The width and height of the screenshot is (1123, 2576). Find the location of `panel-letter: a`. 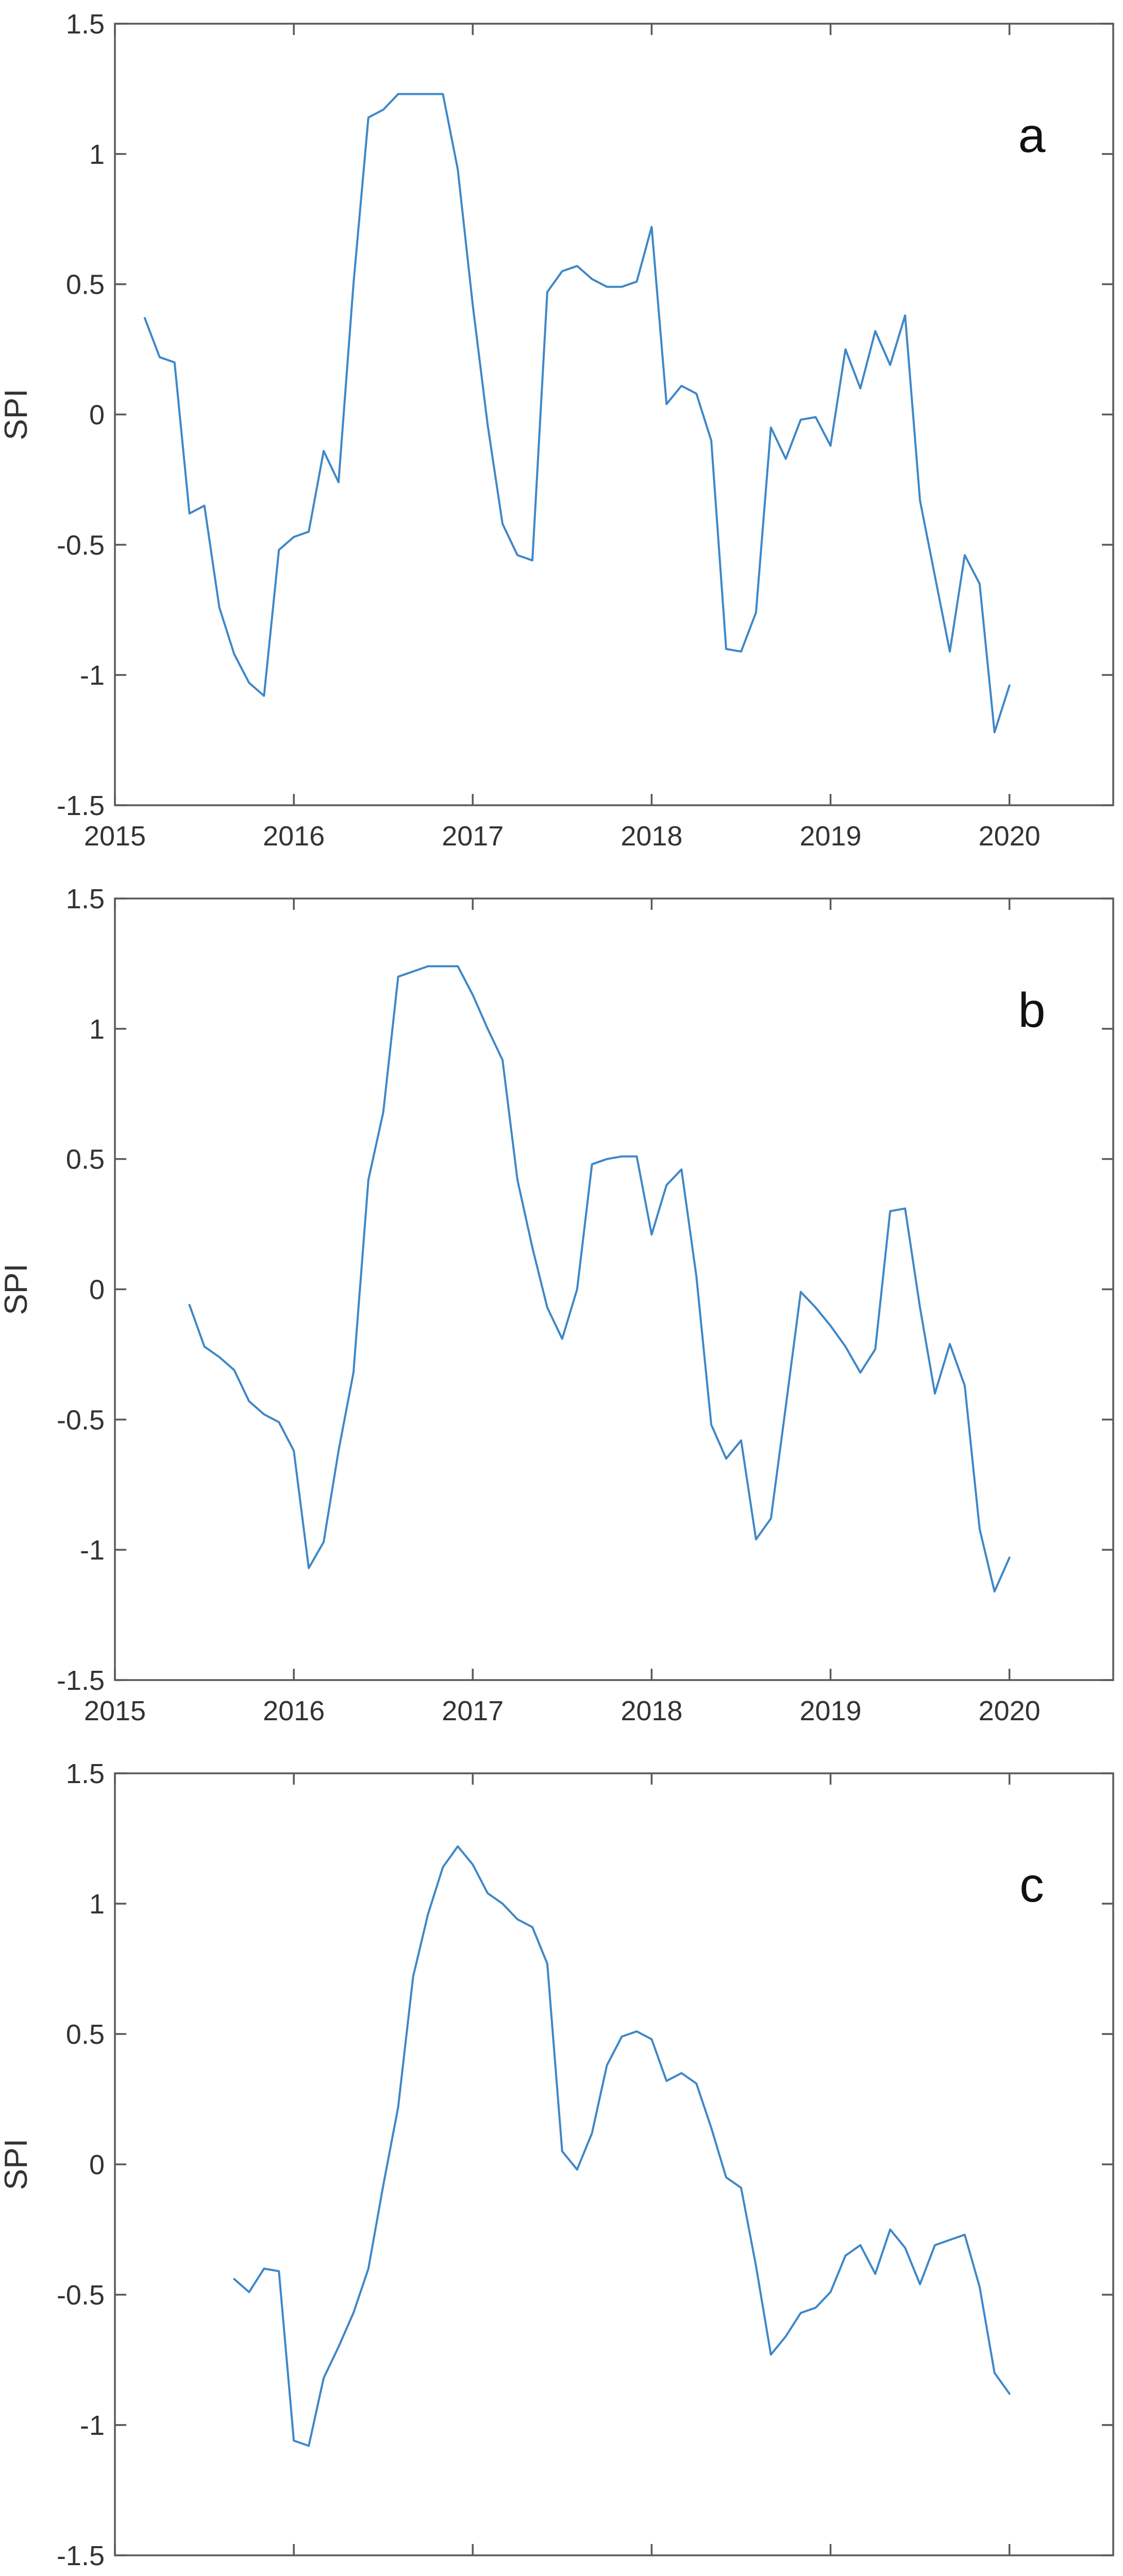

panel-letter: a is located at coordinates (1032, 135).